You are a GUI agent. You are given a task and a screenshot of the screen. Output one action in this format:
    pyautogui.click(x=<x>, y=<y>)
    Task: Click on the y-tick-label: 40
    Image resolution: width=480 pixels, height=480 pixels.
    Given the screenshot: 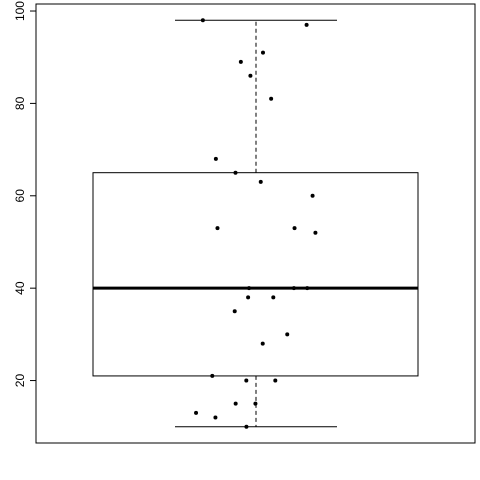 What is the action you would take?
    pyautogui.click(x=20, y=288)
    